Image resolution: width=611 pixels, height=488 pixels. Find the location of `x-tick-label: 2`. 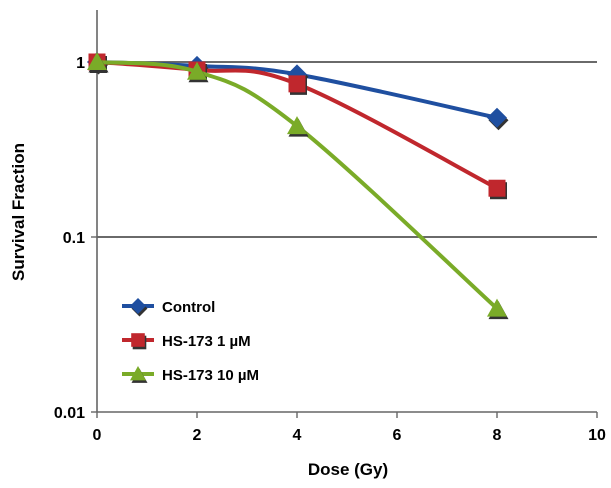

x-tick-label: 2 is located at coordinates (197, 435).